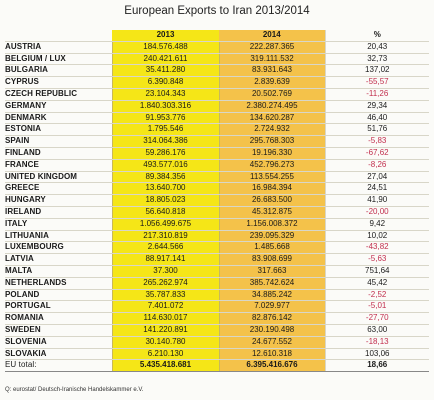  I want to click on table-row: IRELAND 56.640.818 45.312.875 -20,00, so click(217, 212).